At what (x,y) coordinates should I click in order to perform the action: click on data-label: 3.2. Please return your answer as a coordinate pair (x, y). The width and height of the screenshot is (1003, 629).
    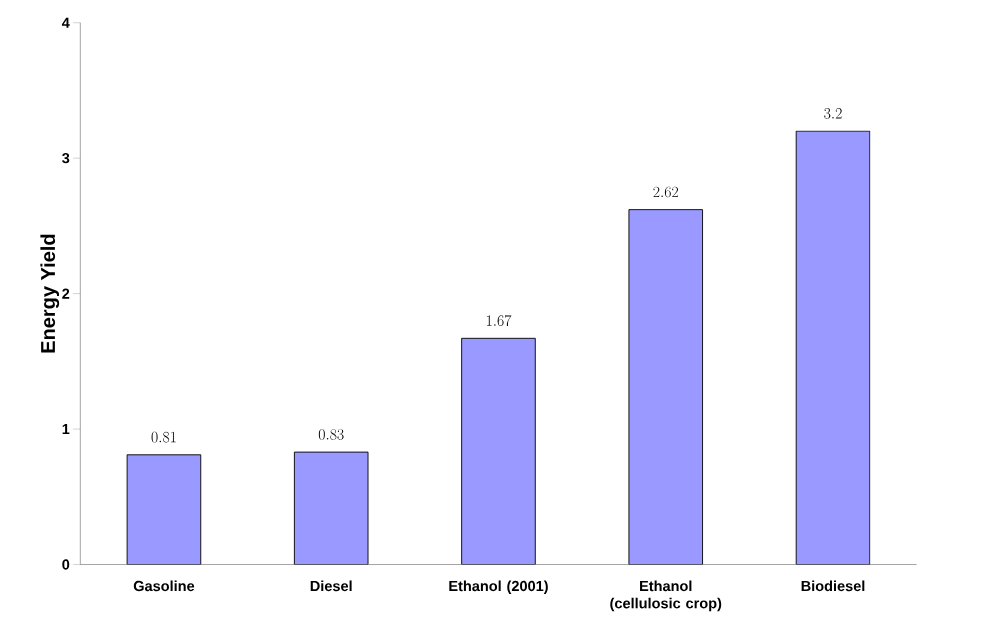
    Looking at the image, I should click on (833, 113).